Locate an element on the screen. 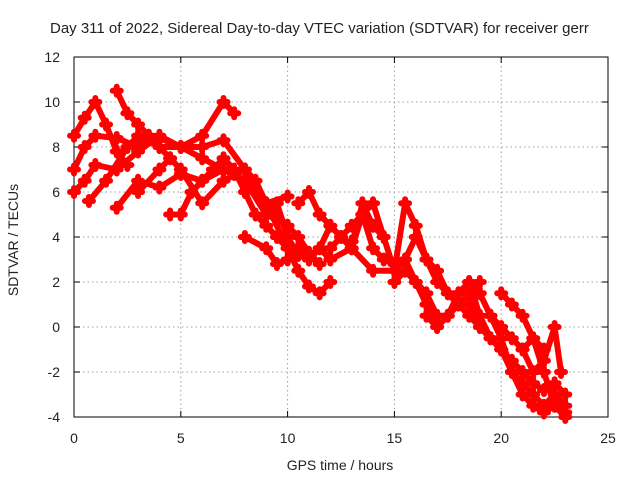  x-tick-label: 20 is located at coordinates (501, 438).